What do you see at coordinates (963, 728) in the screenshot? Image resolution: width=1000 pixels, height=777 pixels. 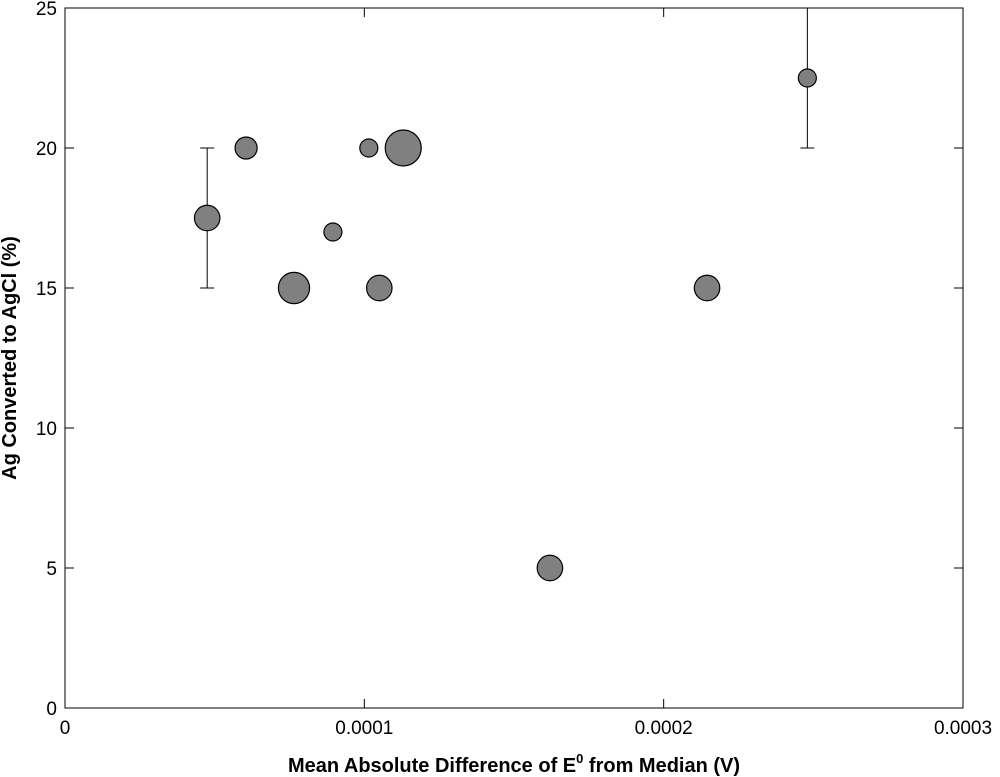 I see `x-tick-label: 0.0003` at bounding box center [963, 728].